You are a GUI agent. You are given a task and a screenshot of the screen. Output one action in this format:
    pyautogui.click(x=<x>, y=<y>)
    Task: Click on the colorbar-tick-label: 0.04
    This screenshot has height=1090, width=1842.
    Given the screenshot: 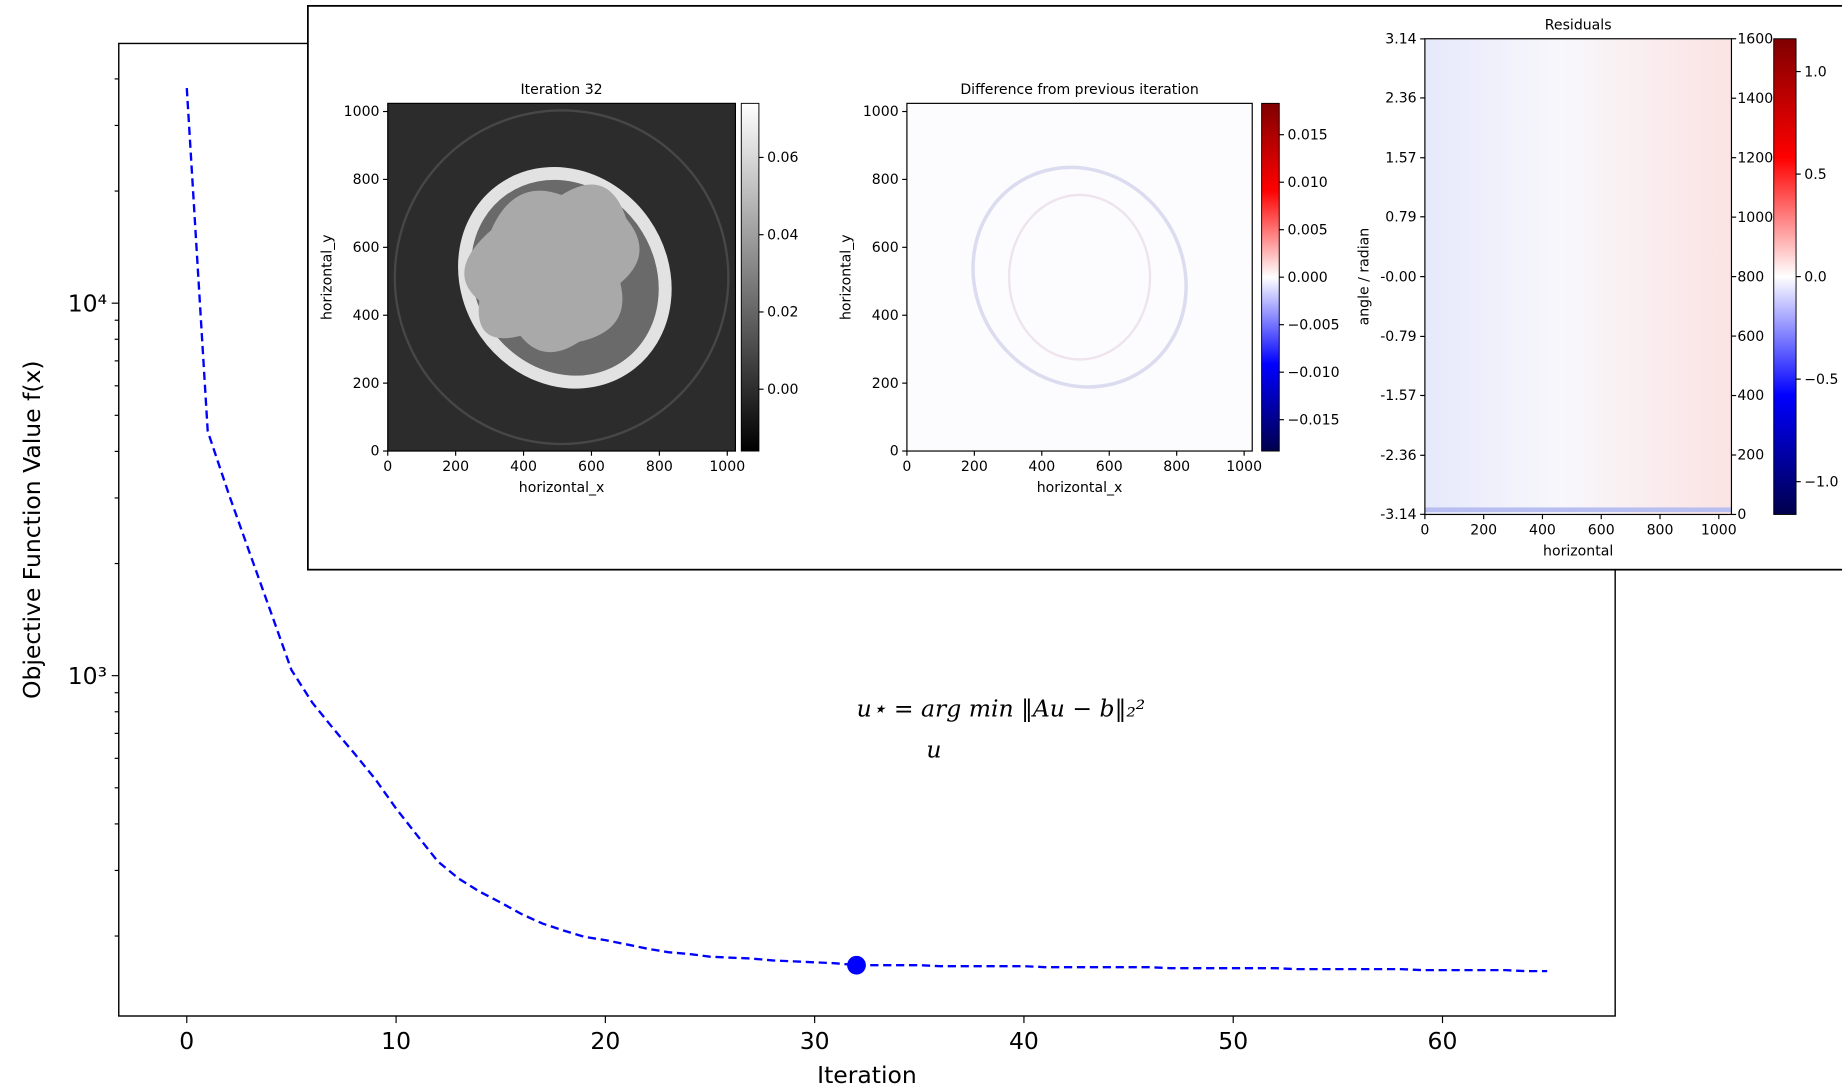 What is the action you would take?
    pyautogui.click(x=782, y=235)
    